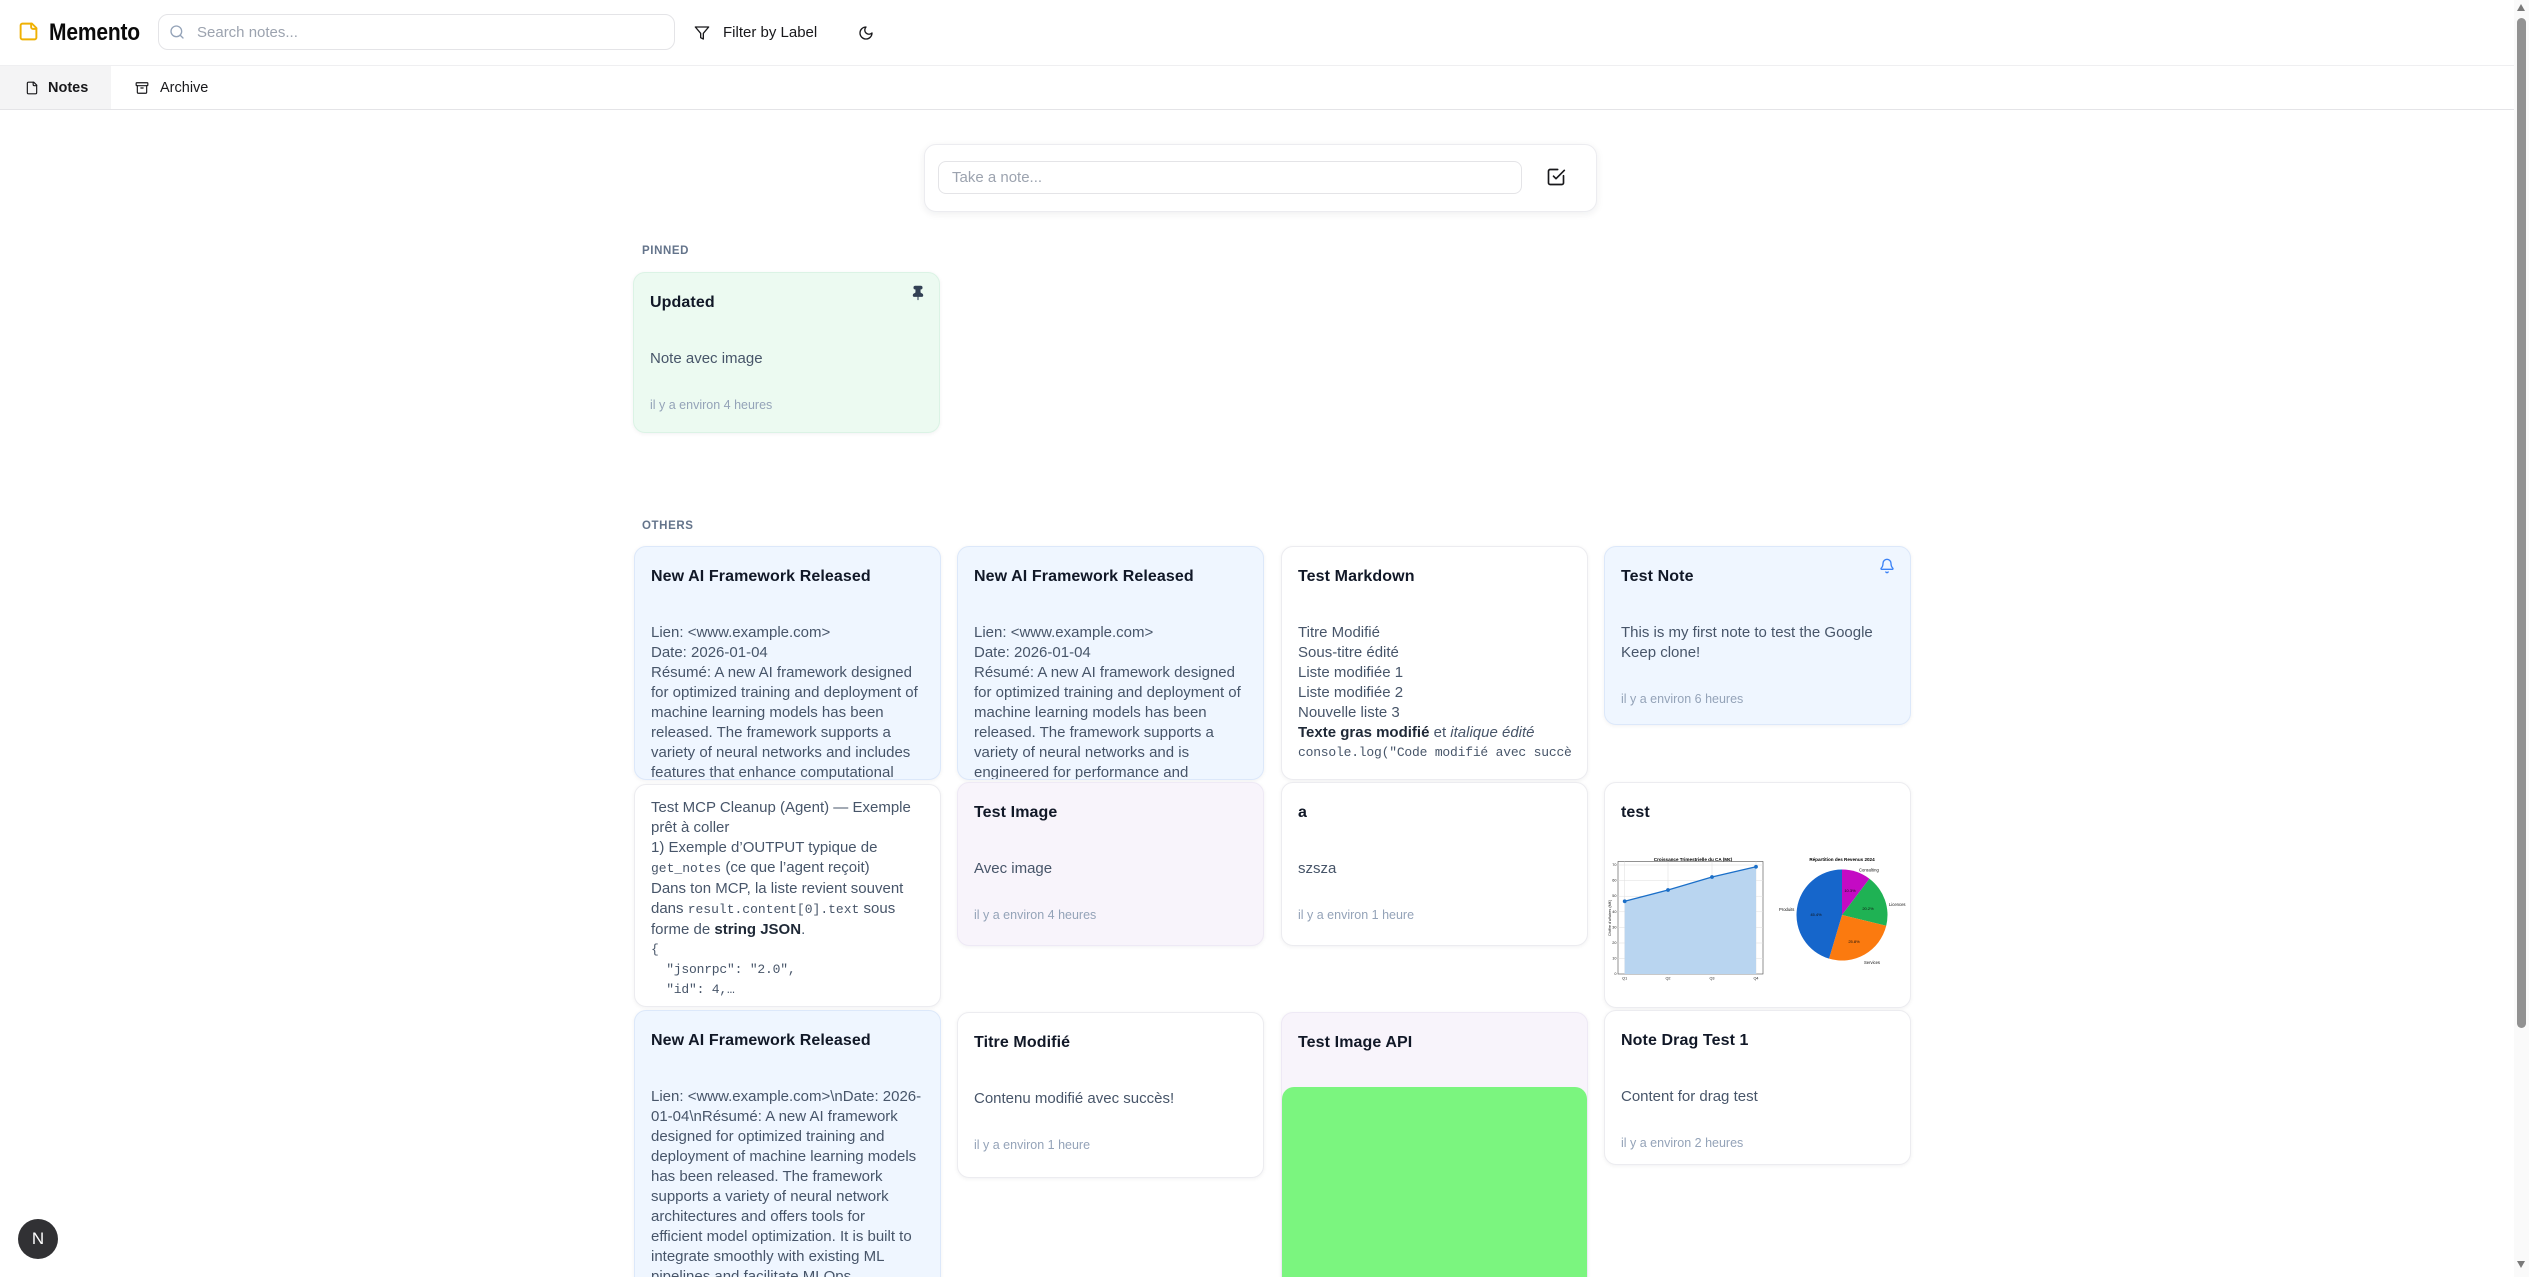 This screenshot has width=2529, height=1277. Describe the element at coordinates (1854, 941) in the screenshot. I see `svg-text: 25.8%` at that location.